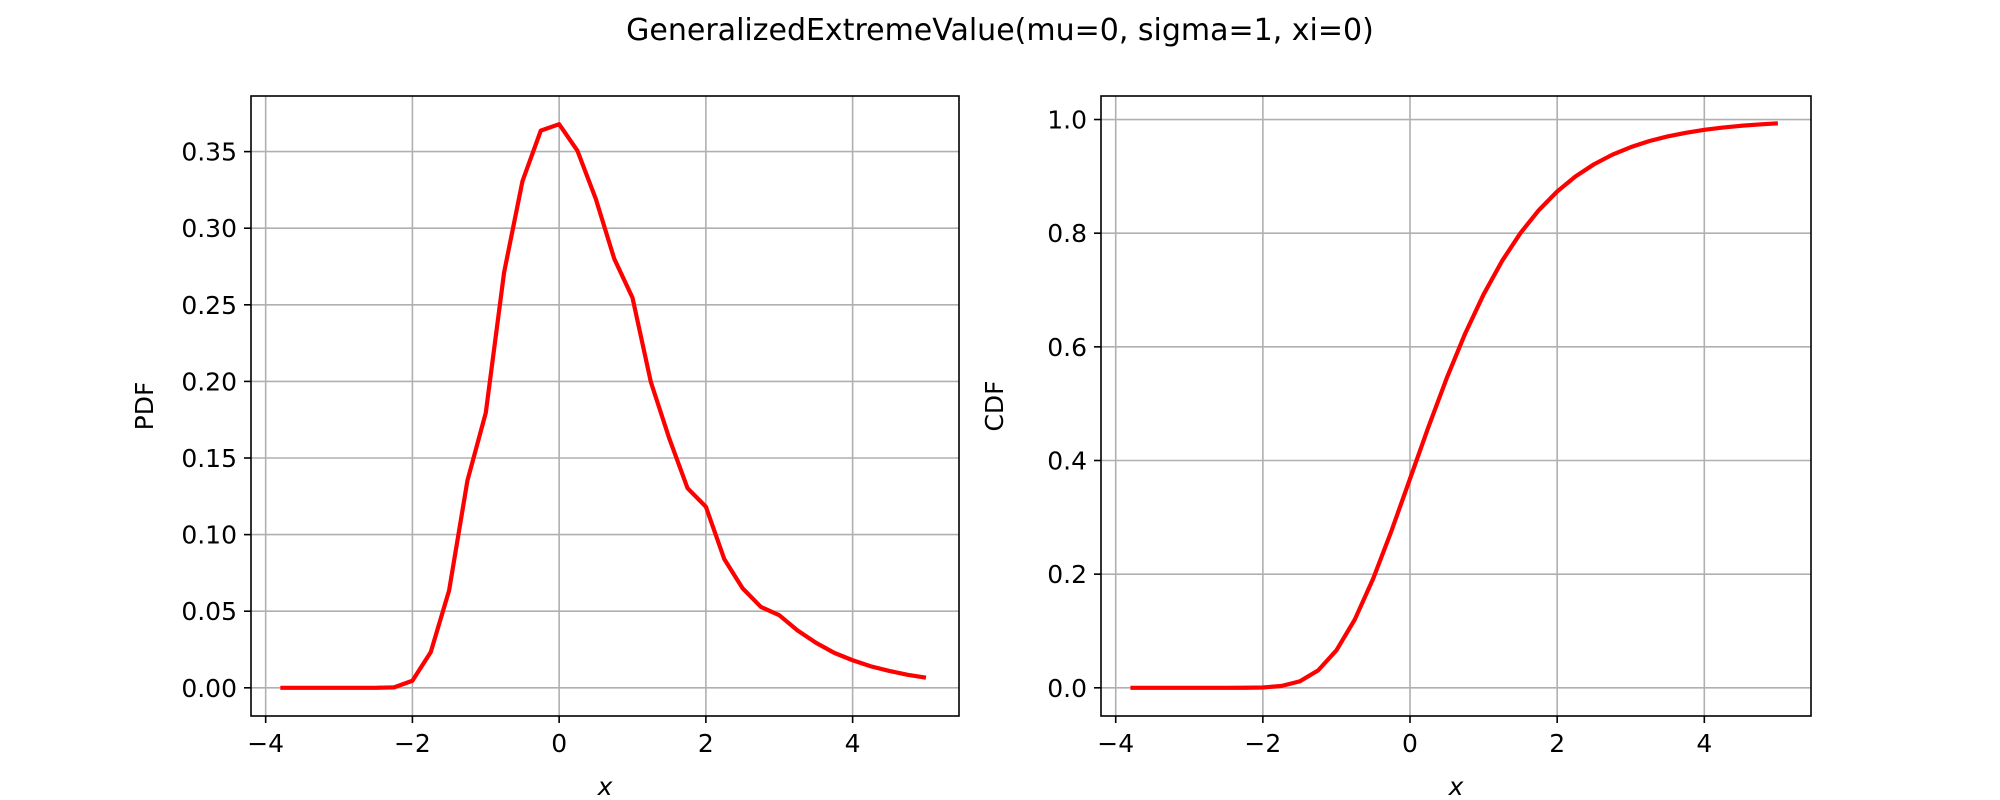  I want to click on y-tick-label: 0.05, so click(209, 611).